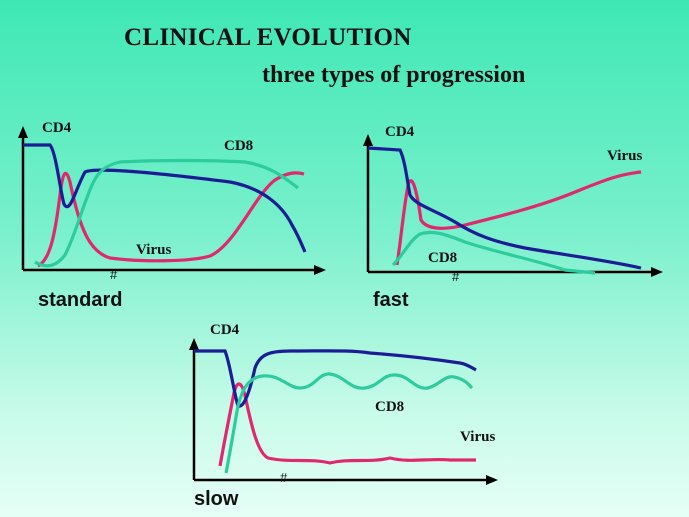 This screenshot has height=517, width=689. Describe the element at coordinates (80, 300) in the screenshot. I see `panel-name-standard: standard` at that location.